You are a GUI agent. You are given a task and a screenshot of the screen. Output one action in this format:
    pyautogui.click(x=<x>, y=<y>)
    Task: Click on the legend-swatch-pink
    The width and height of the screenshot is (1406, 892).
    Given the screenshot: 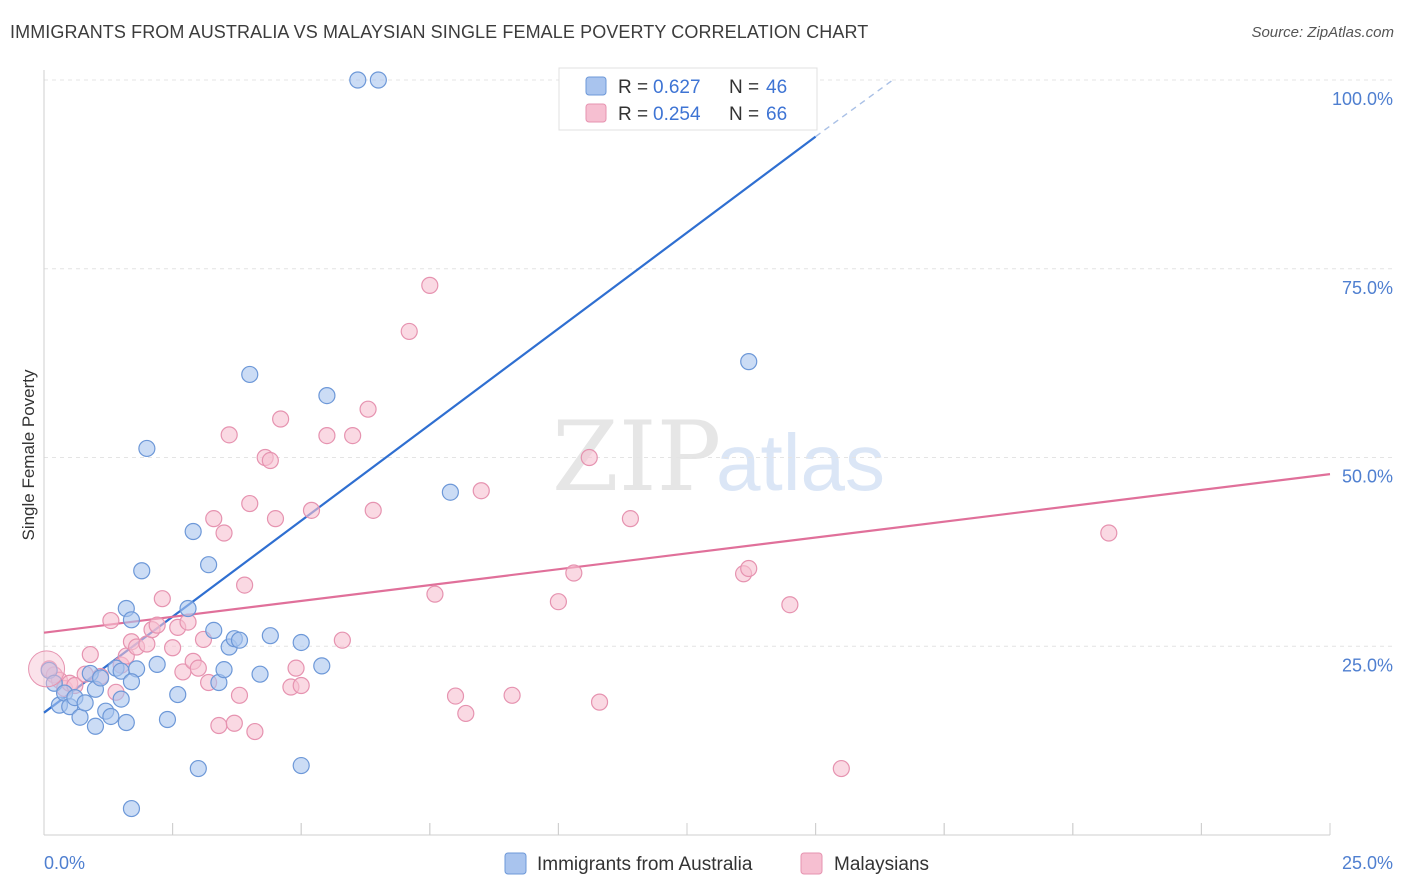 What is the action you would take?
    pyautogui.click(x=596, y=113)
    